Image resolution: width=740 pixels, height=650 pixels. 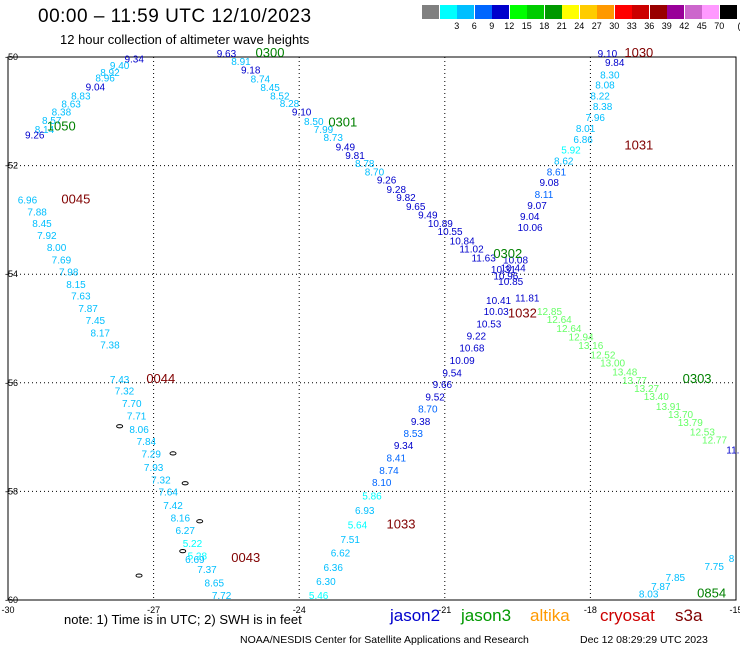 What do you see at coordinates (492, 26) in the screenshot?
I see `colorbar-label: 9` at bounding box center [492, 26].